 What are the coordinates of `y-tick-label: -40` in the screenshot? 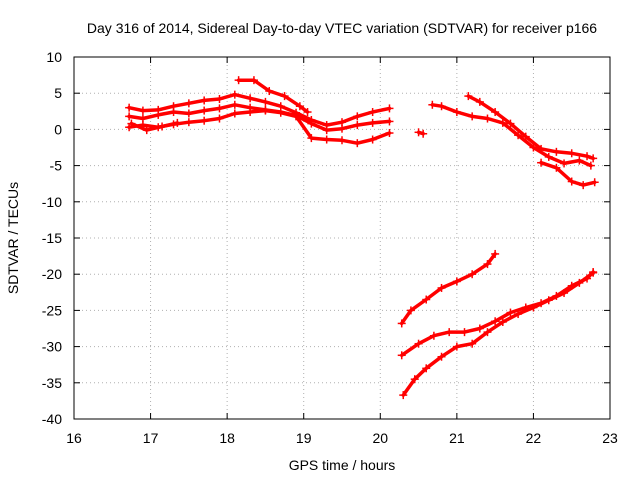 It's located at (52, 419).